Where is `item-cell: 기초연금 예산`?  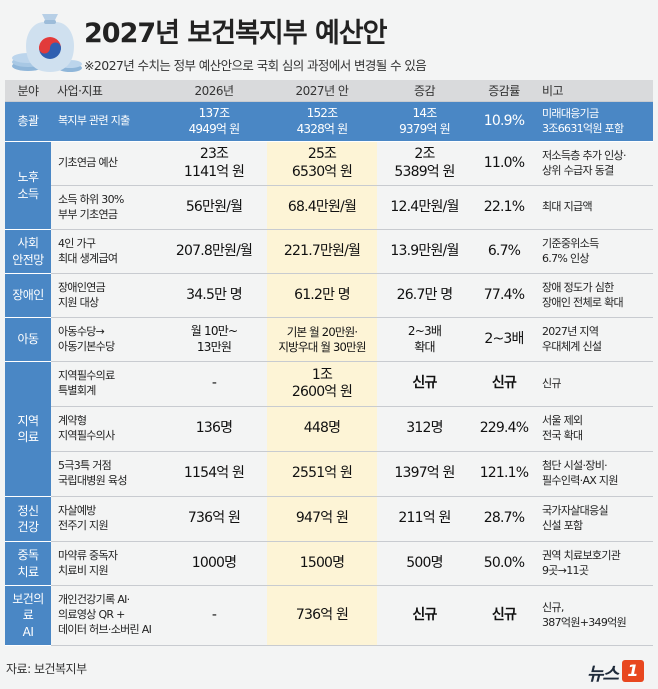 item-cell: 기초연금 예산 is located at coordinates (106, 163).